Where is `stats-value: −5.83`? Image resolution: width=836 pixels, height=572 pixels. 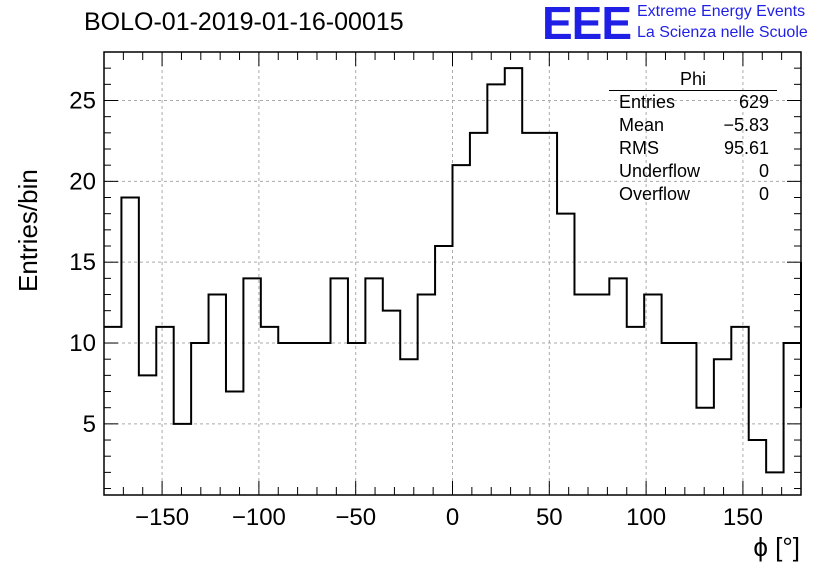
stats-value: −5.83 is located at coordinates (746, 125).